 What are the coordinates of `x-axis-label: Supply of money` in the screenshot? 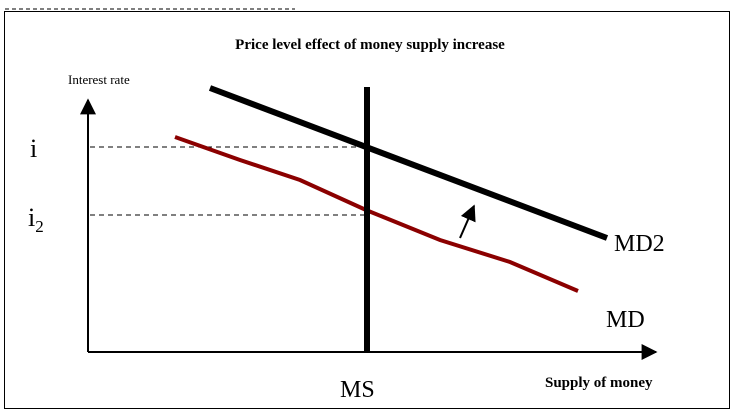 It's located at (599, 383).